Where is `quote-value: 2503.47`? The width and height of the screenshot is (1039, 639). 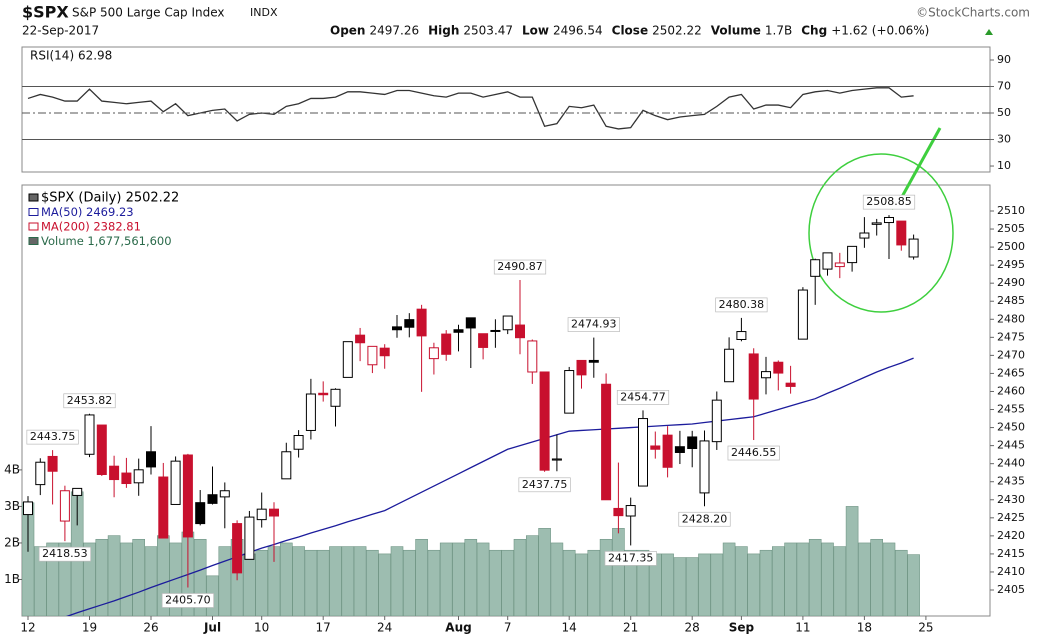
quote-value: 2503.47 is located at coordinates (488, 31).